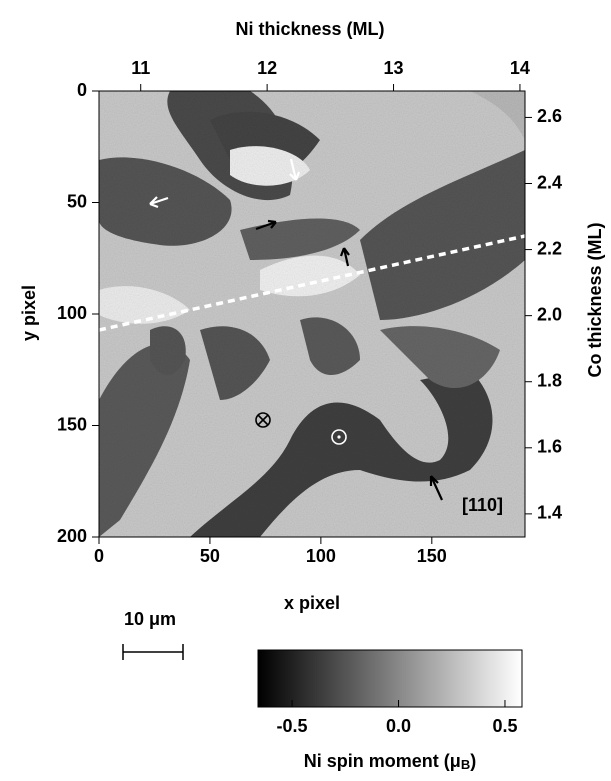  What do you see at coordinates (267, 68) in the screenshot?
I see `x2-tick-label: 12` at bounding box center [267, 68].